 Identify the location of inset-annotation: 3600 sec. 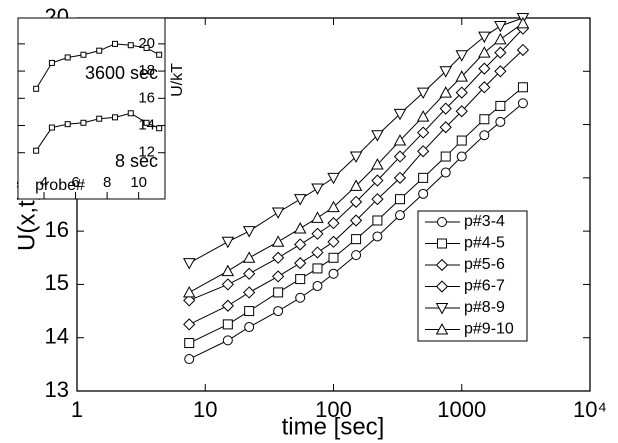
(121, 73).